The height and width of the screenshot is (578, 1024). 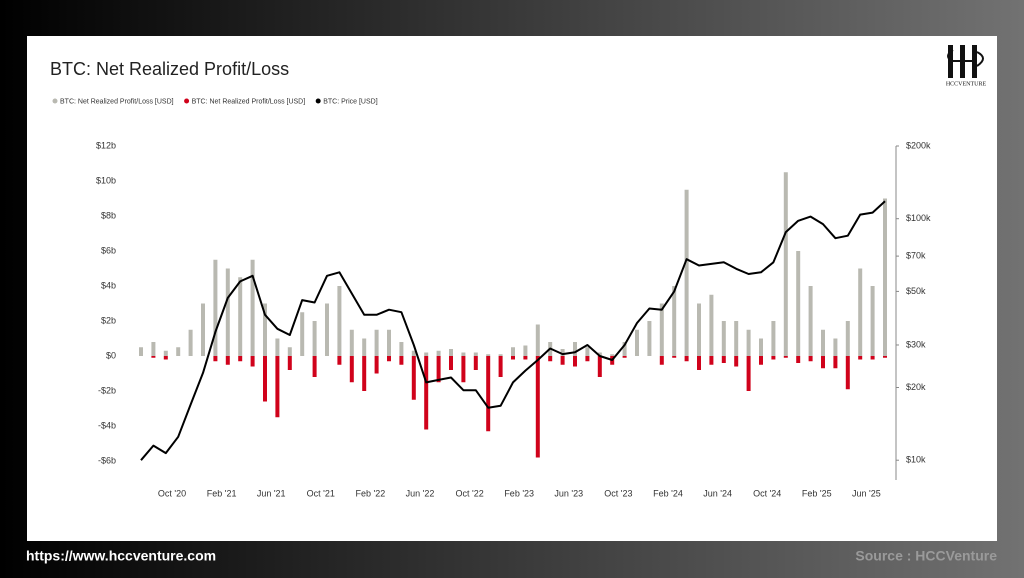 What do you see at coordinates (271, 493) in the screenshot?
I see `x-tick-label: Jun '21` at bounding box center [271, 493].